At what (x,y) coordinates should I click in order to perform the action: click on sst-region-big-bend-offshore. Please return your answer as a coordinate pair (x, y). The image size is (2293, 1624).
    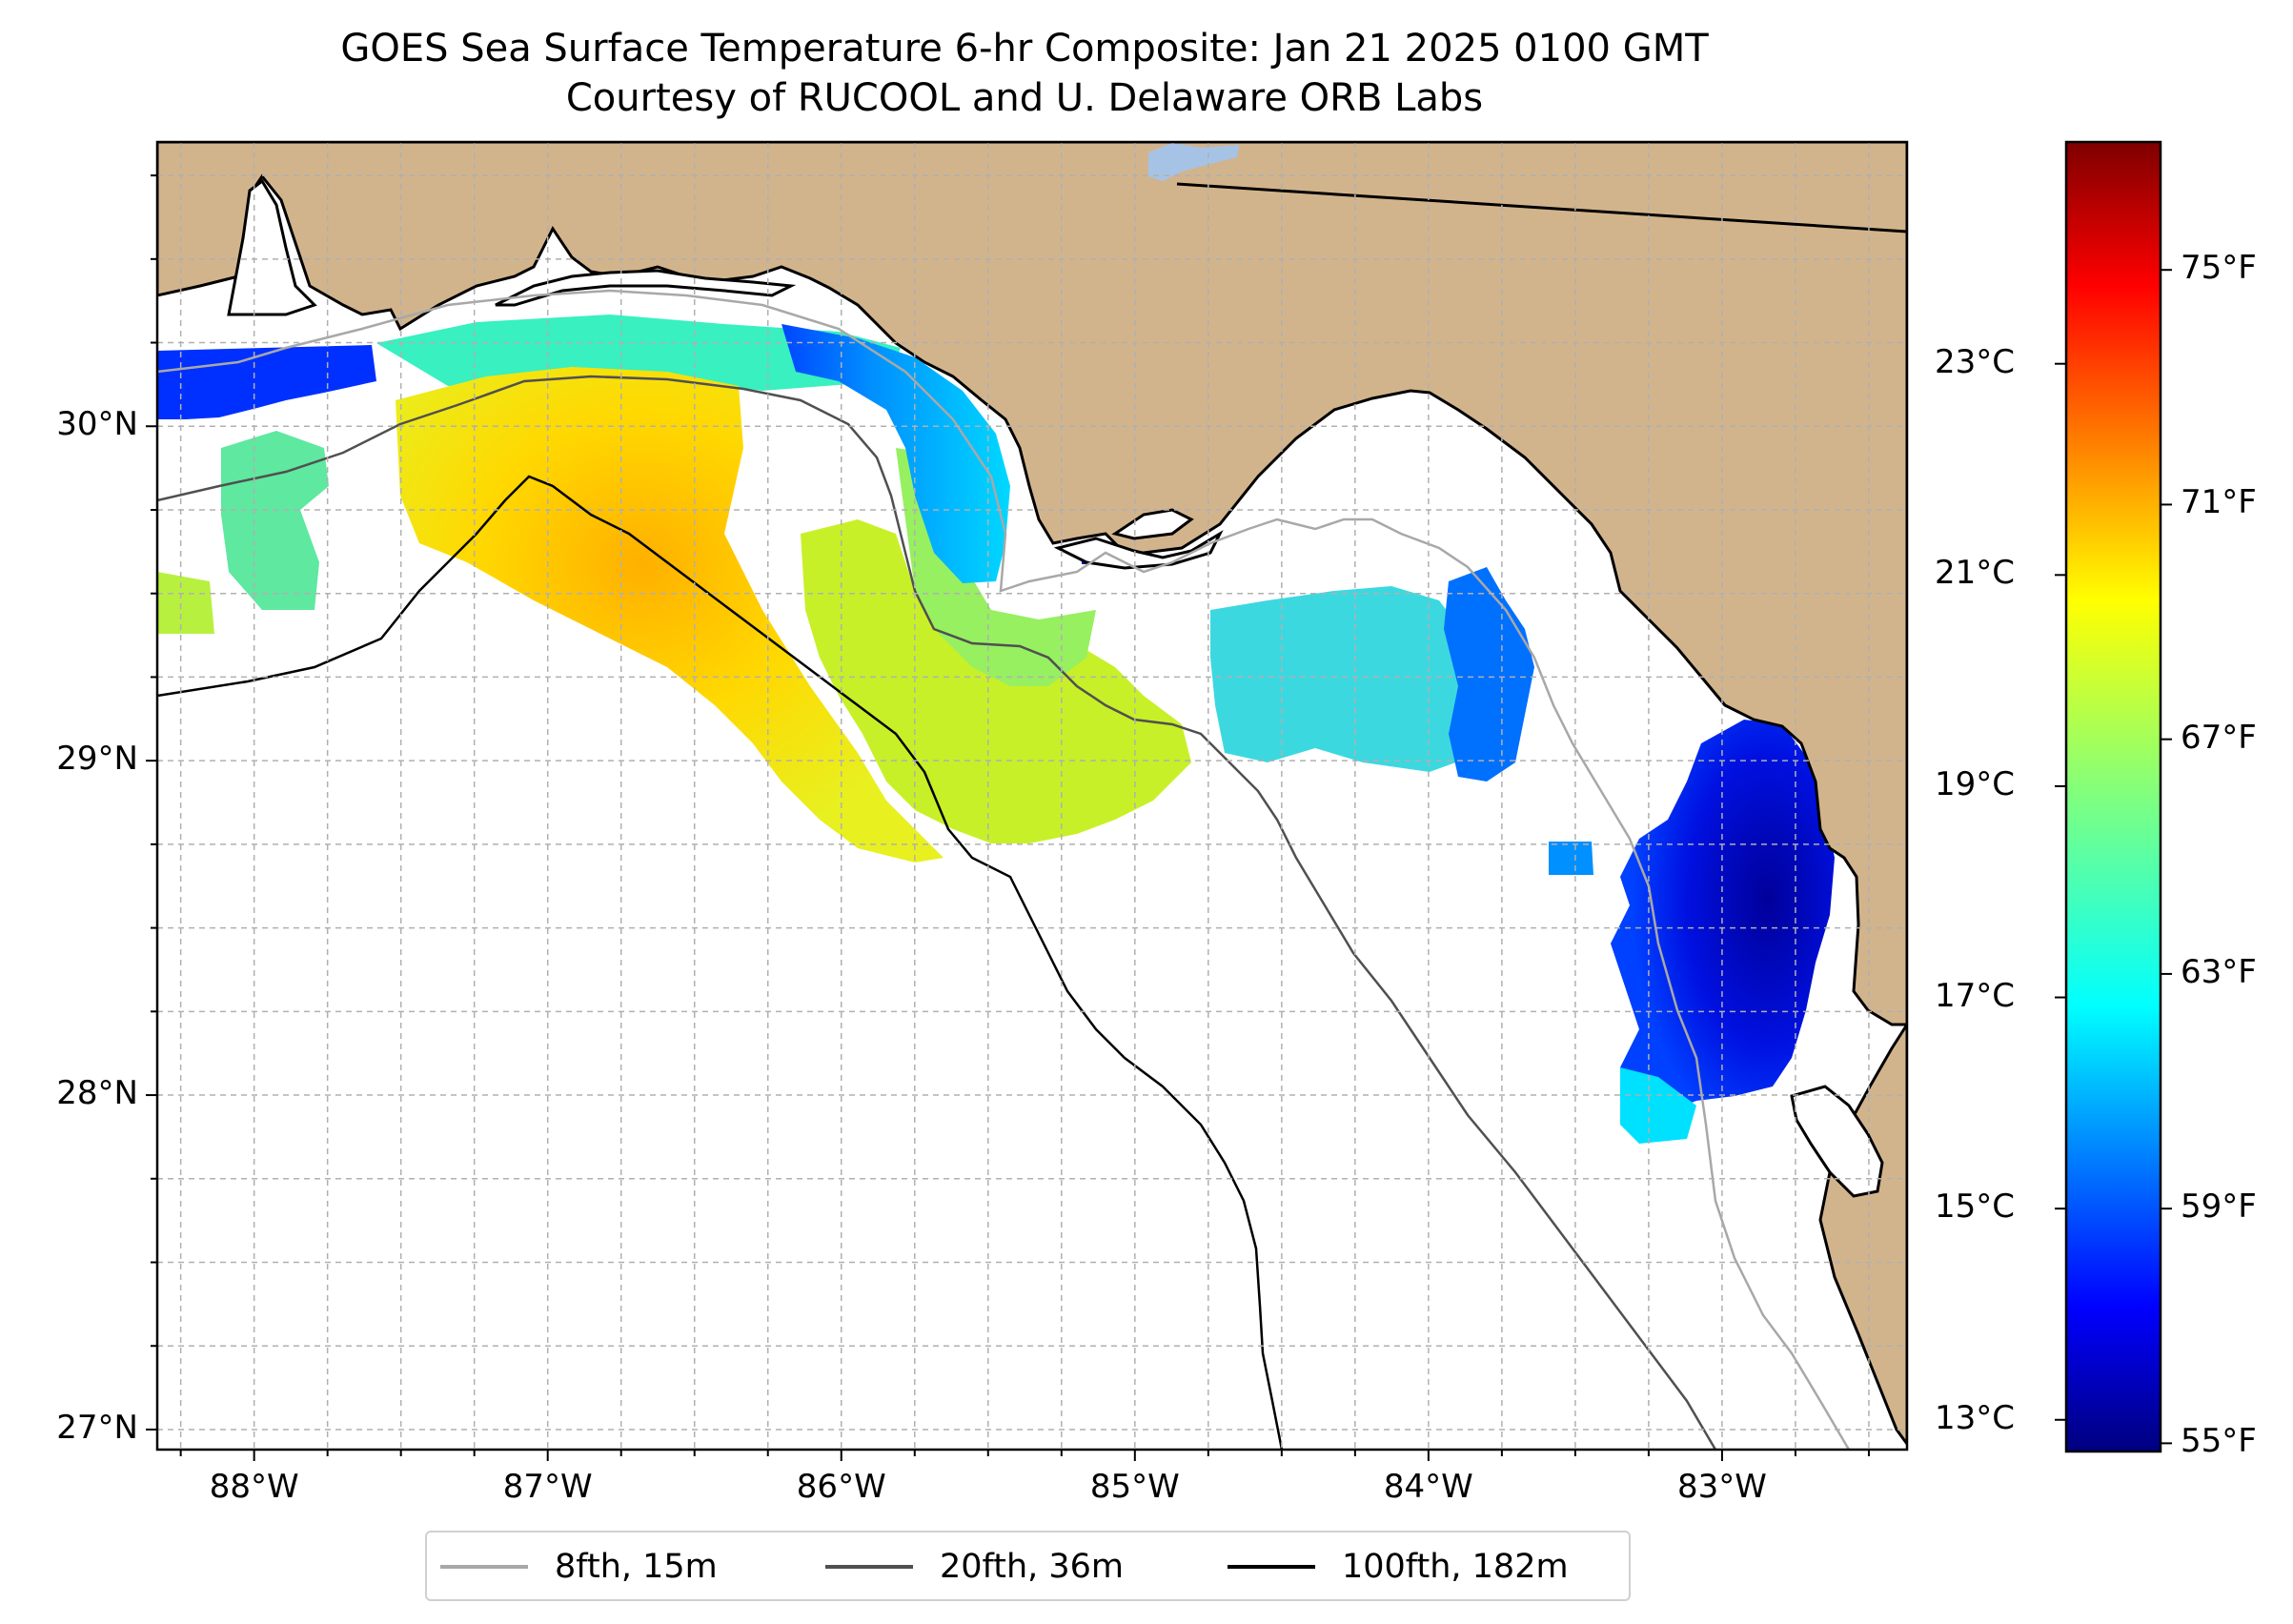
    Looking at the image, I should click on (1358, 679).